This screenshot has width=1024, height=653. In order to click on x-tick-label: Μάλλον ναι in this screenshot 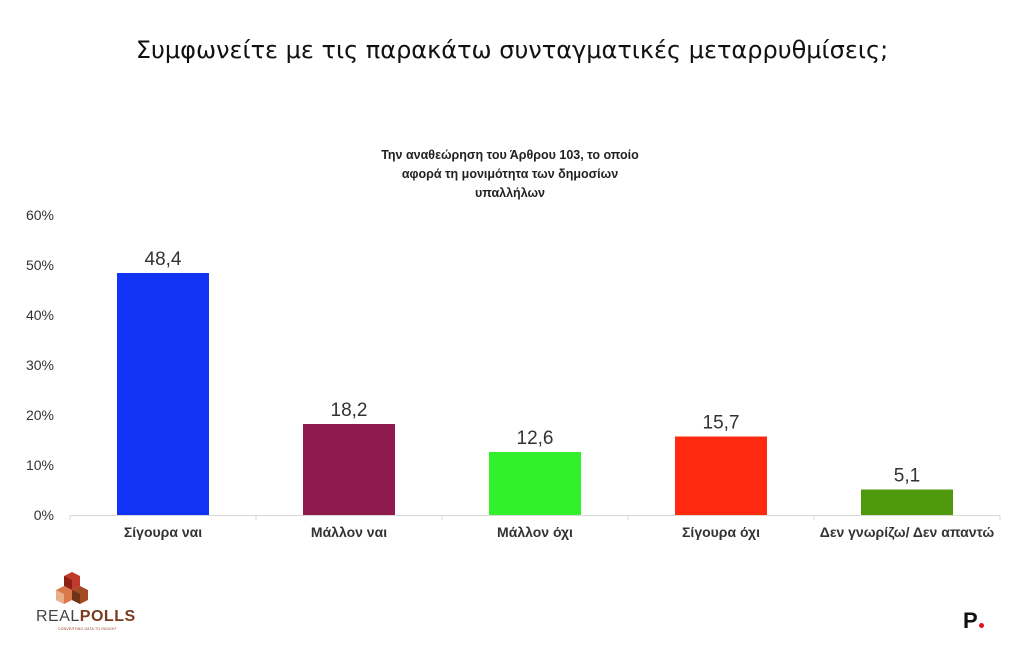, I will do `click(349, 532)`.